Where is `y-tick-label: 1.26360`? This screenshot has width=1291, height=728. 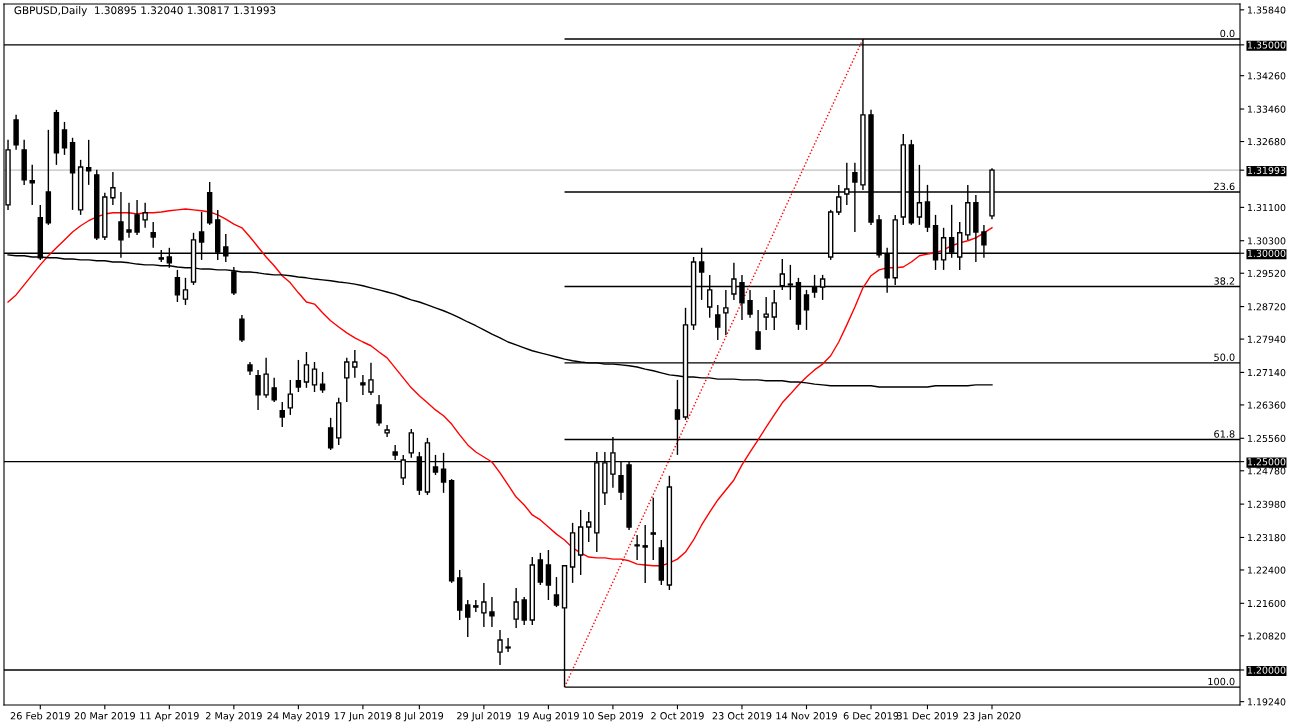 y-tick-label: 1.26360 is located at coordinates (1266, 405).